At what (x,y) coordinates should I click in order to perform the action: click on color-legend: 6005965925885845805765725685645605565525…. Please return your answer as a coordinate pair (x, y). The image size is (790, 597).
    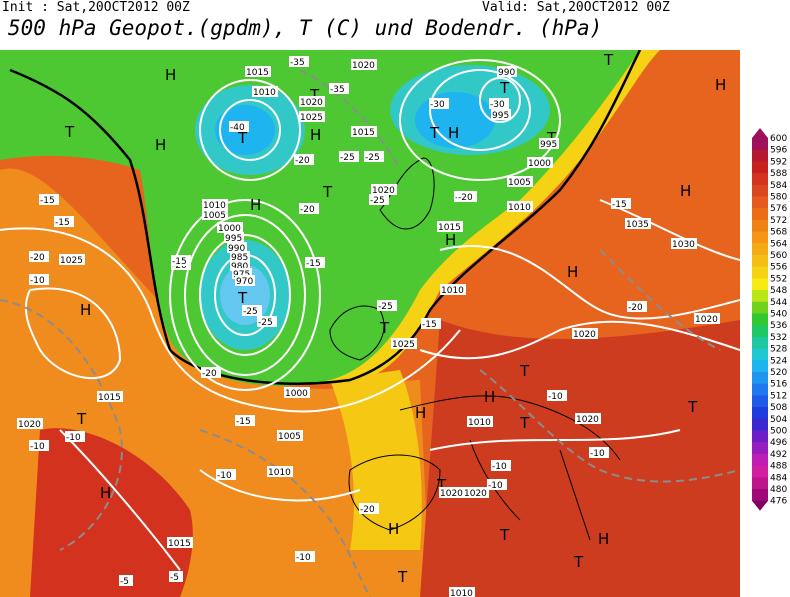
    Looking at the image, I should click on (769, 319).